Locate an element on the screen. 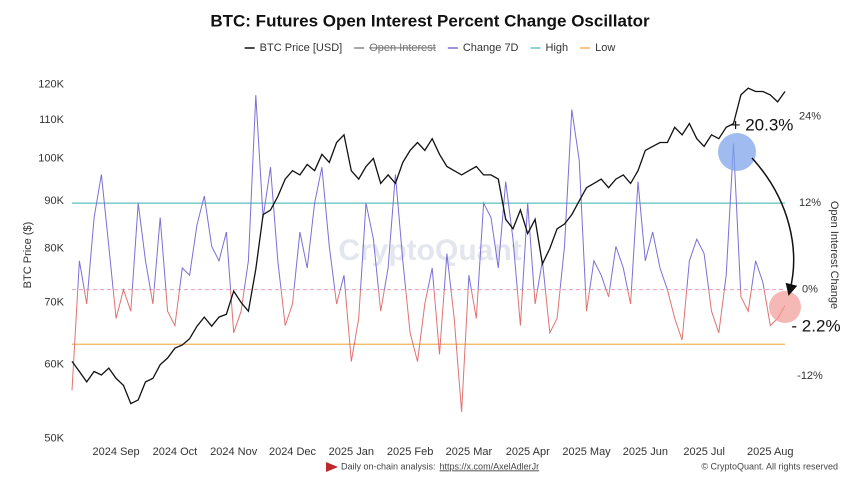 This screenshot has height=483, width=860. y2-axis-label: Open Interest Change is located at coordinates (834, 255).